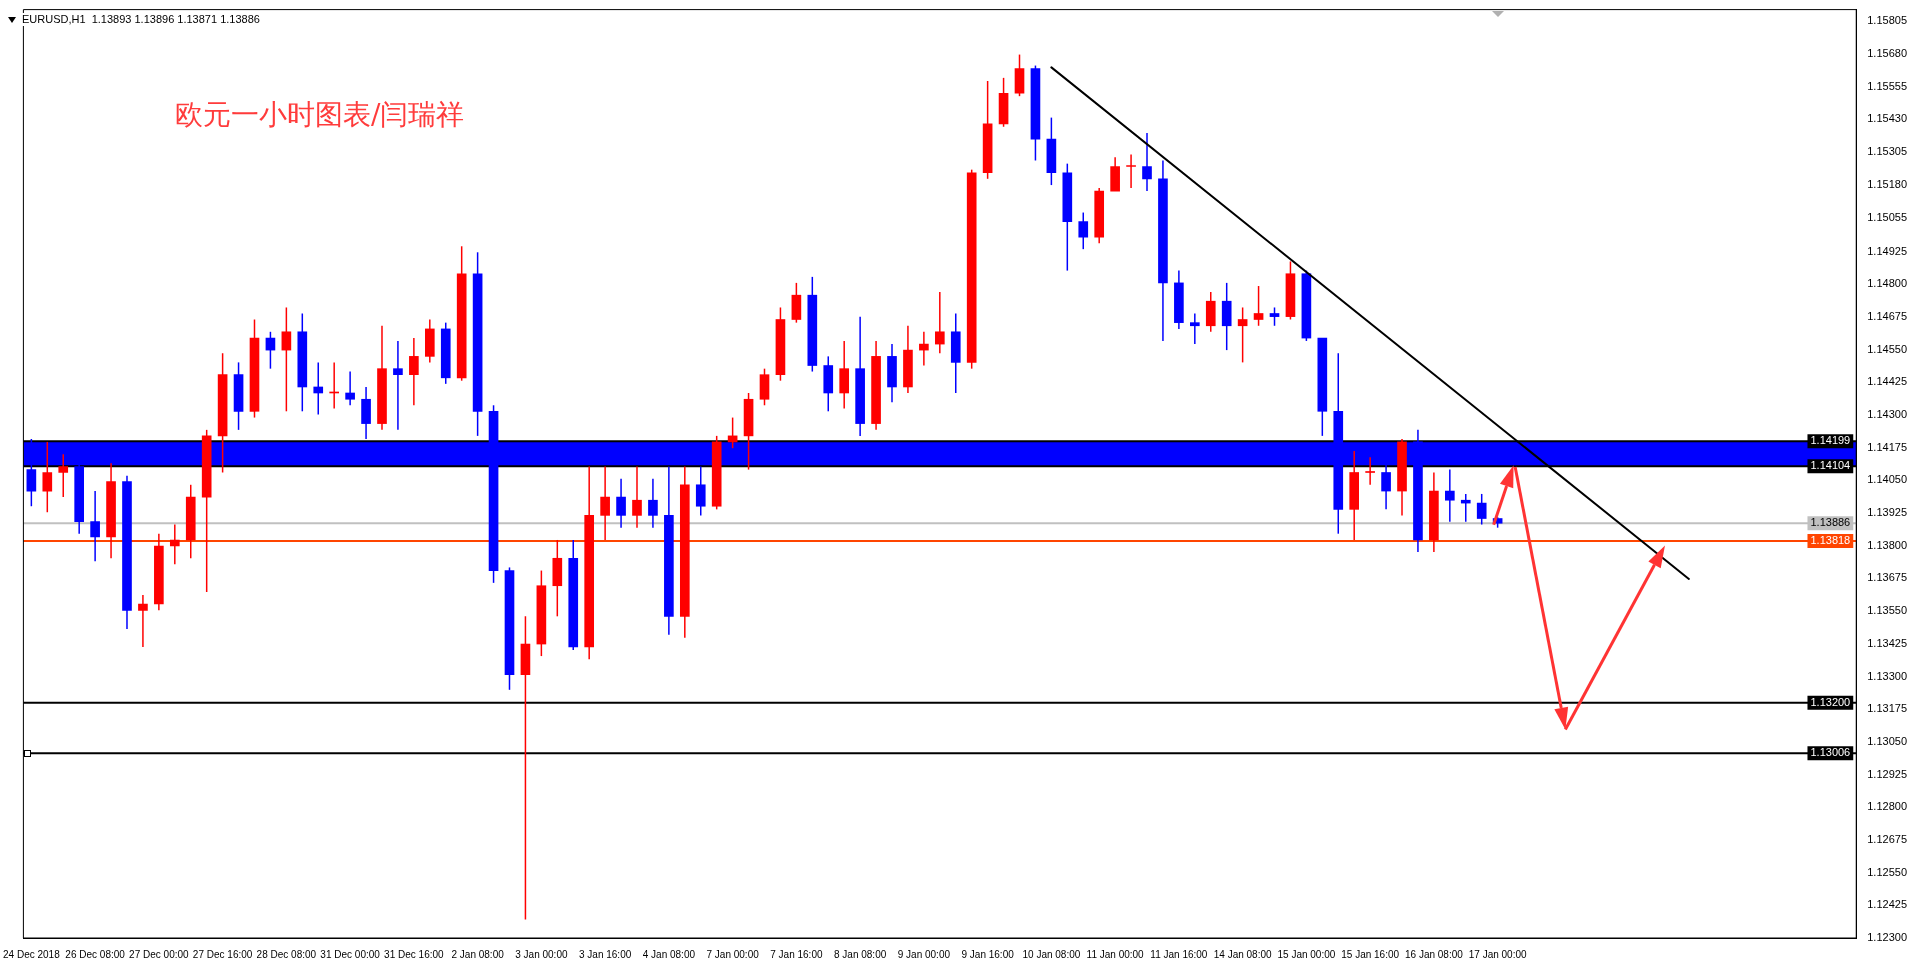  What do you see at coordinates (159, 954) in the screenshot?
I see `x-tick-label: 27 Dec 00:00` at bounding box center [159, 954].